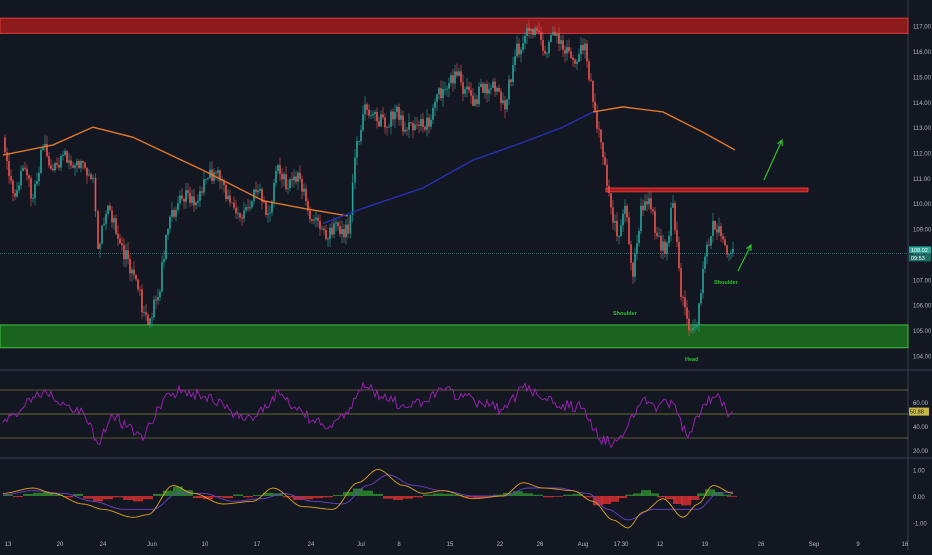 Image resolution: width=932 pixels, height=555 pixels. What do you see at coordinates (691, 360) in the screenshot?
I see `pattern-annotation-label: Head` at bounding box center [691, 360].